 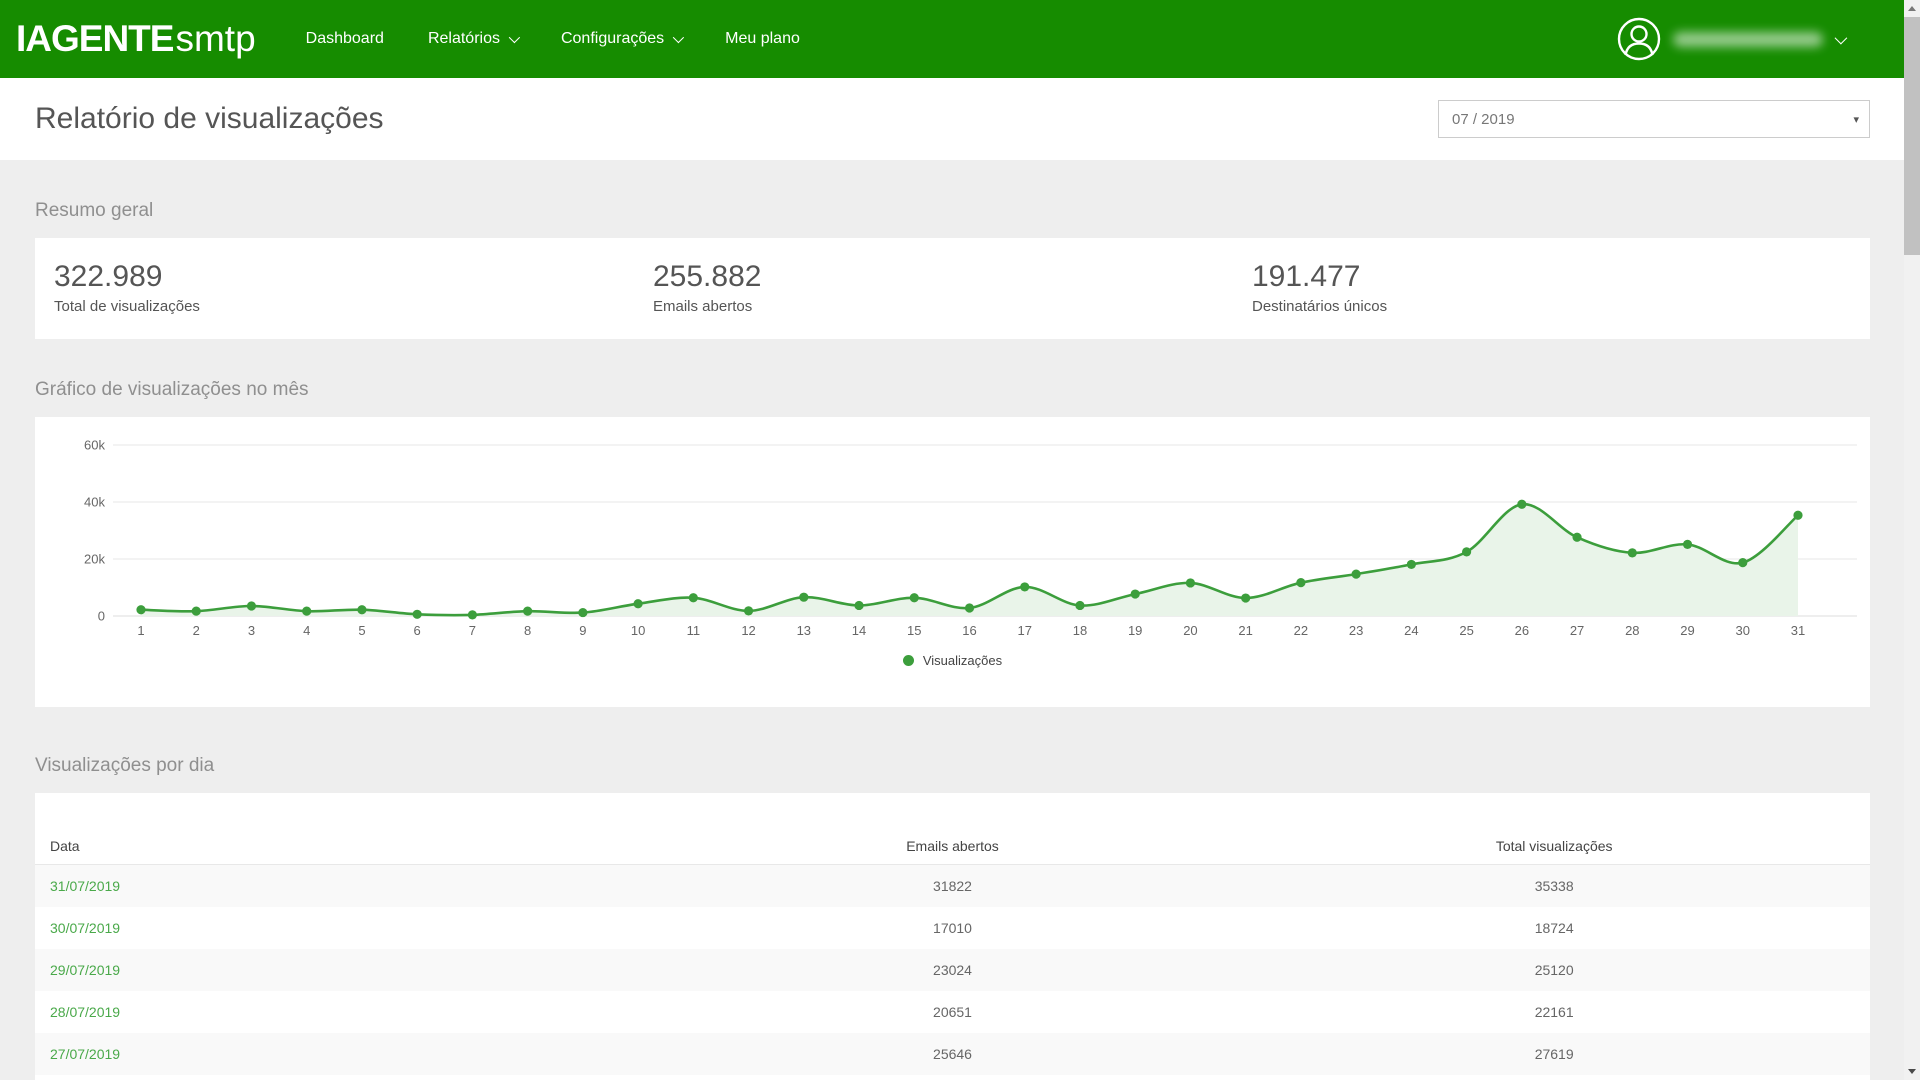 I want to click on table-row: 31/07/2019 31822 35338, so click(x=952, y=885).